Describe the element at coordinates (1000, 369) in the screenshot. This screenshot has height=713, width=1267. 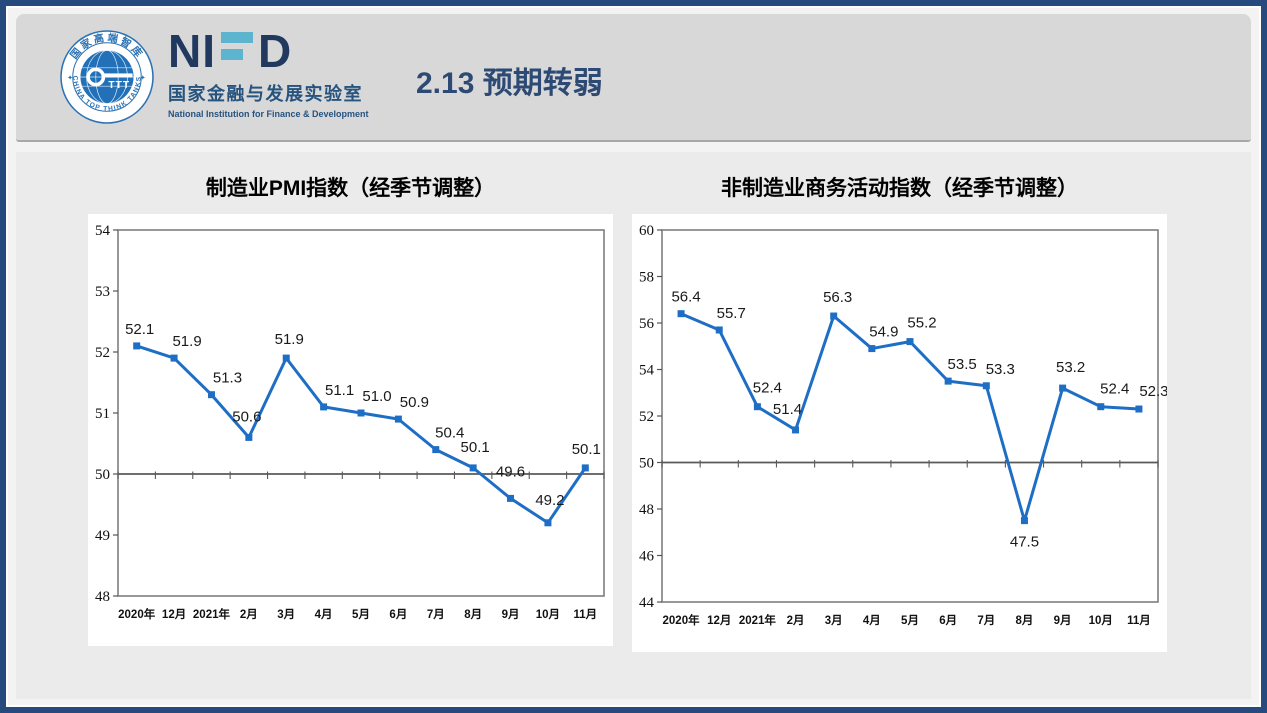
I see `data-label: 53.3` at that location.